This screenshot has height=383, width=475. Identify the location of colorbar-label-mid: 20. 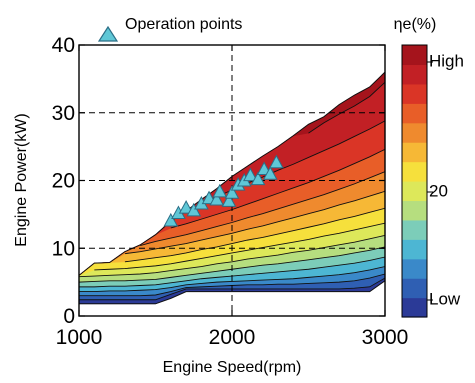
(438, 190).